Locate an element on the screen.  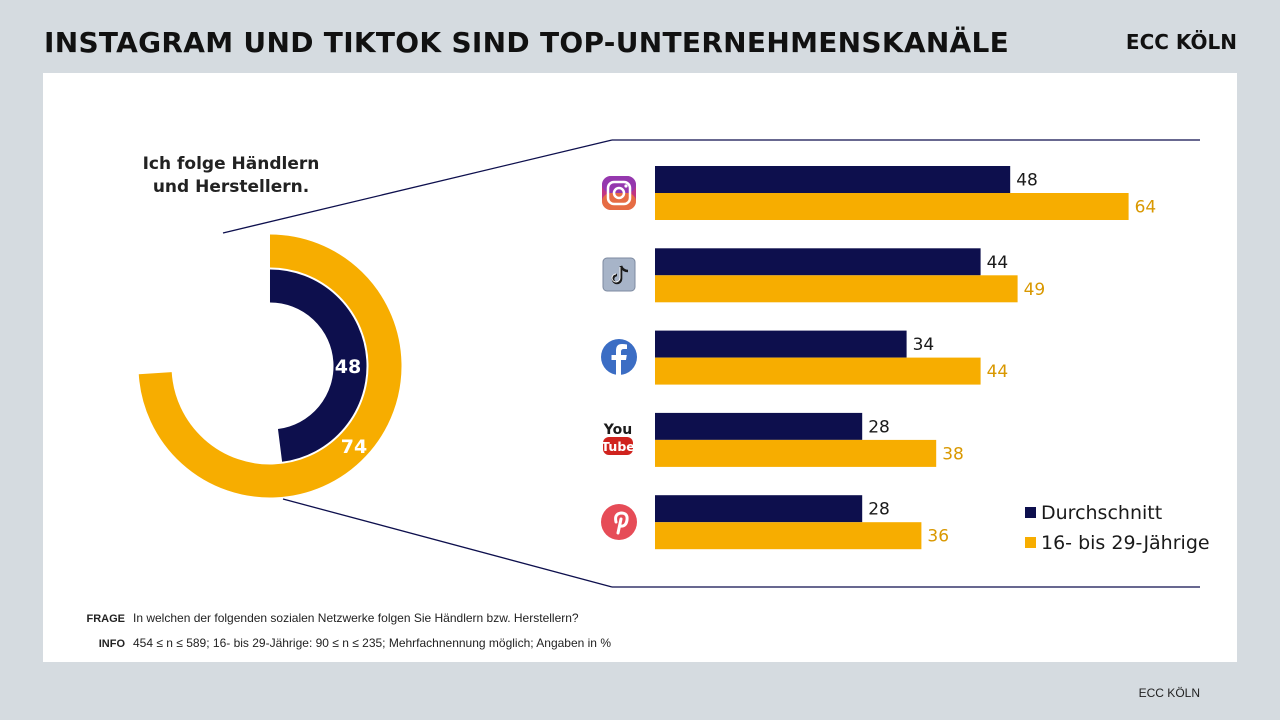
tiktok-icon is located at coordinates (619, 274).